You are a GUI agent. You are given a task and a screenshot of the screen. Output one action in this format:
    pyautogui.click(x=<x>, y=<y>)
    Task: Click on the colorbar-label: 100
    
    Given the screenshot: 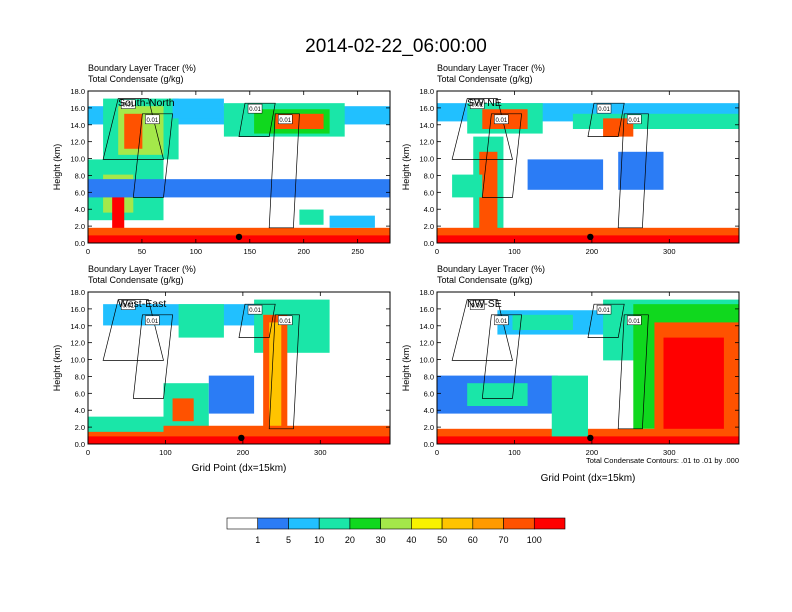 What is the action you would take?
    pyautogui.click(x=534, y=540)
    